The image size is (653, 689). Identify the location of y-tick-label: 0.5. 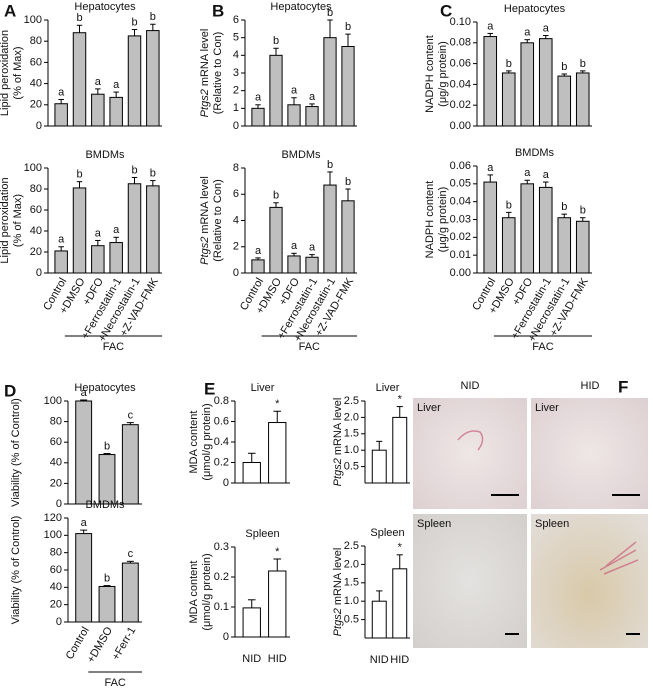
(351, 620).